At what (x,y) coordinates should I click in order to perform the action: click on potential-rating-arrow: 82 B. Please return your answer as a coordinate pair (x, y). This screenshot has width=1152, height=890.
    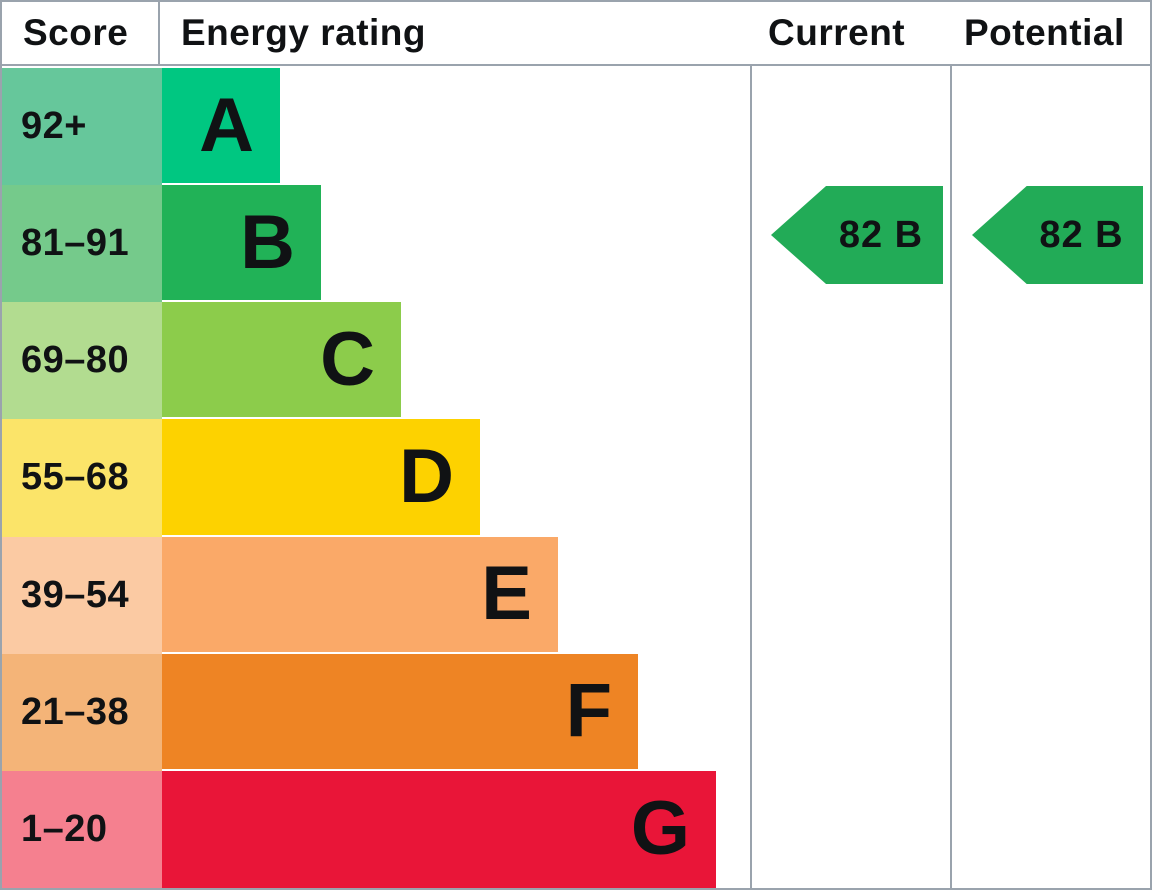
    Looking at the image, I should click on (1057, 235).